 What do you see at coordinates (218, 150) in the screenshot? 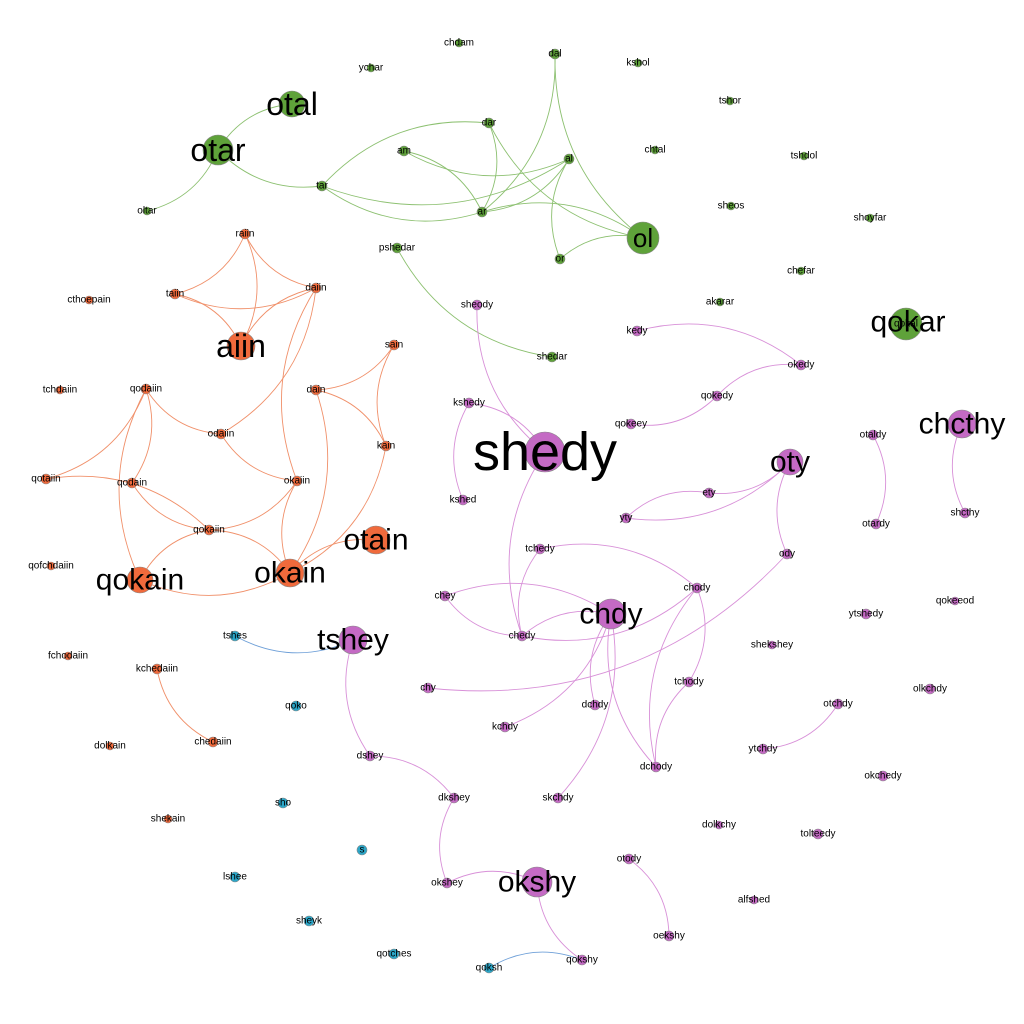
I see `node-otar` at bounding box center [218, 150].